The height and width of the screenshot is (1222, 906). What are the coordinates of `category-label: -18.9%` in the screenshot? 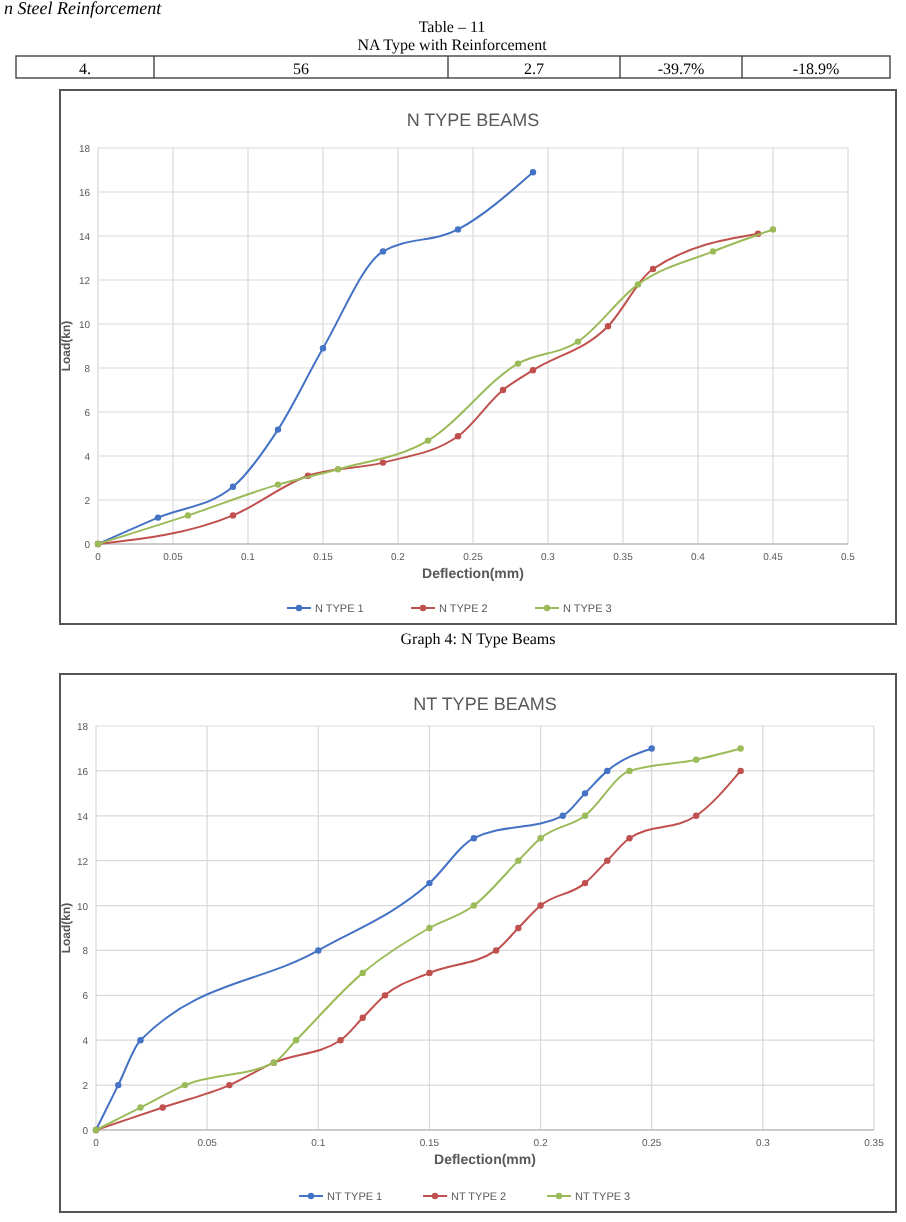 It's located at (816, 69).